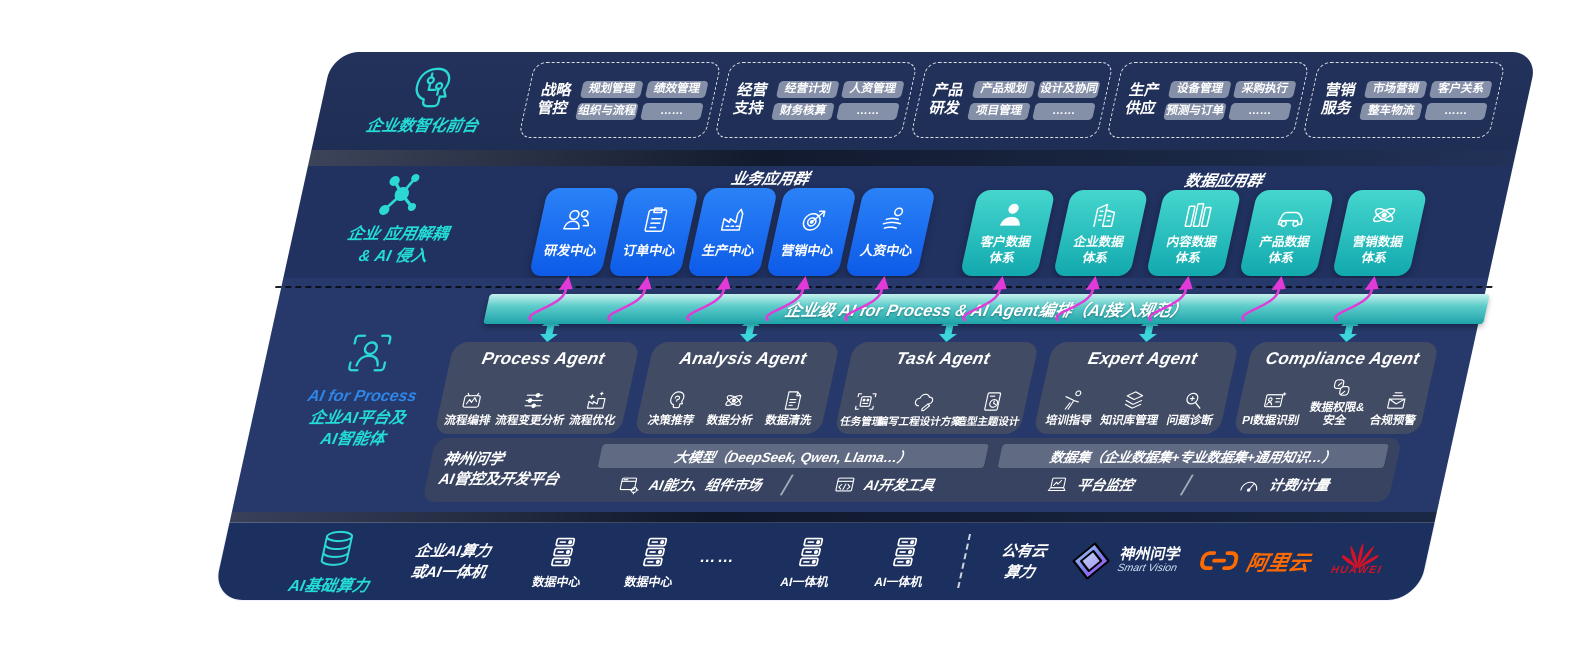 Image resolution: width=1572 pixels, height=647 pixels. Describe the element at coordinates (648, 582) in the screenshot. I see `server-label: 数据中心` at that location.